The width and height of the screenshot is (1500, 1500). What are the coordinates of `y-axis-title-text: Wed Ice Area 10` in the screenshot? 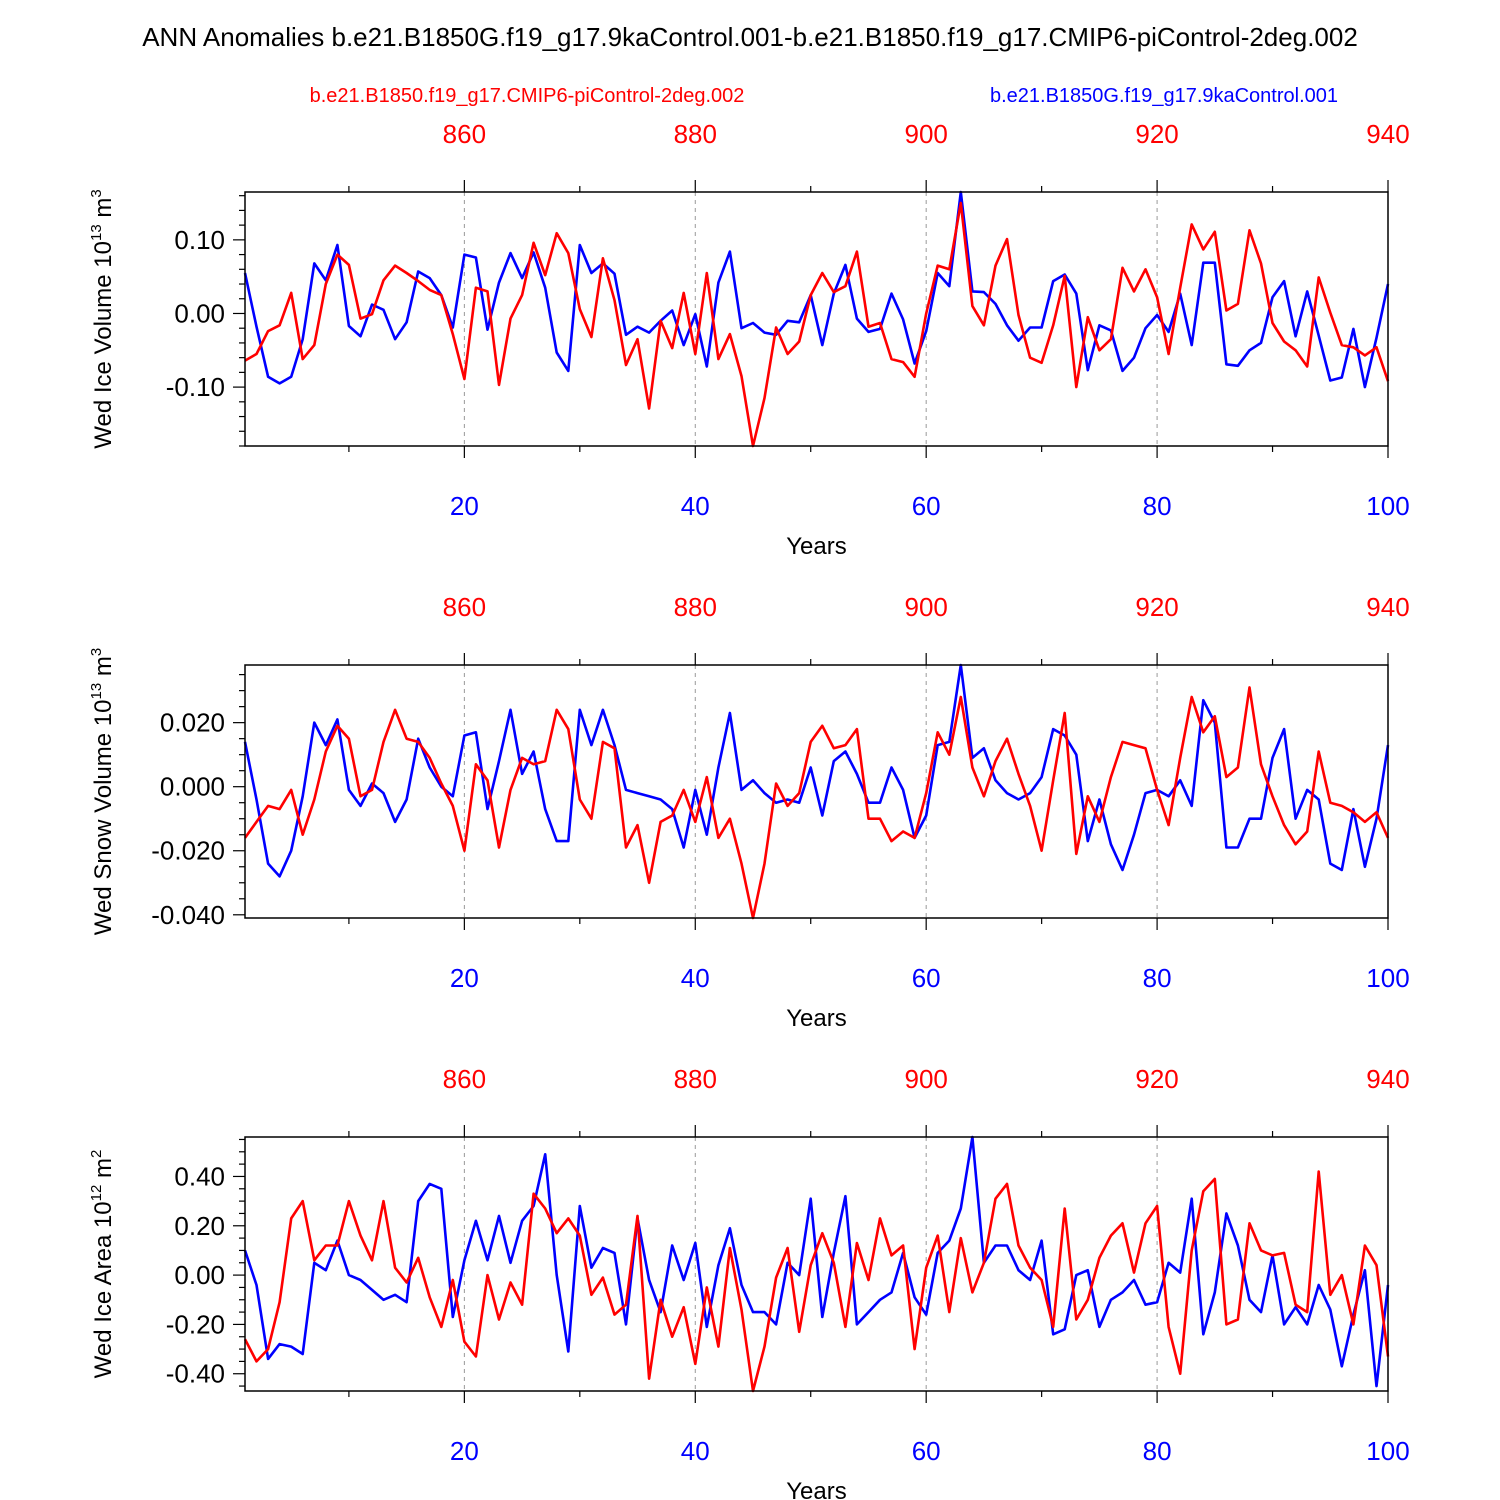 It's located at (103, 1289).